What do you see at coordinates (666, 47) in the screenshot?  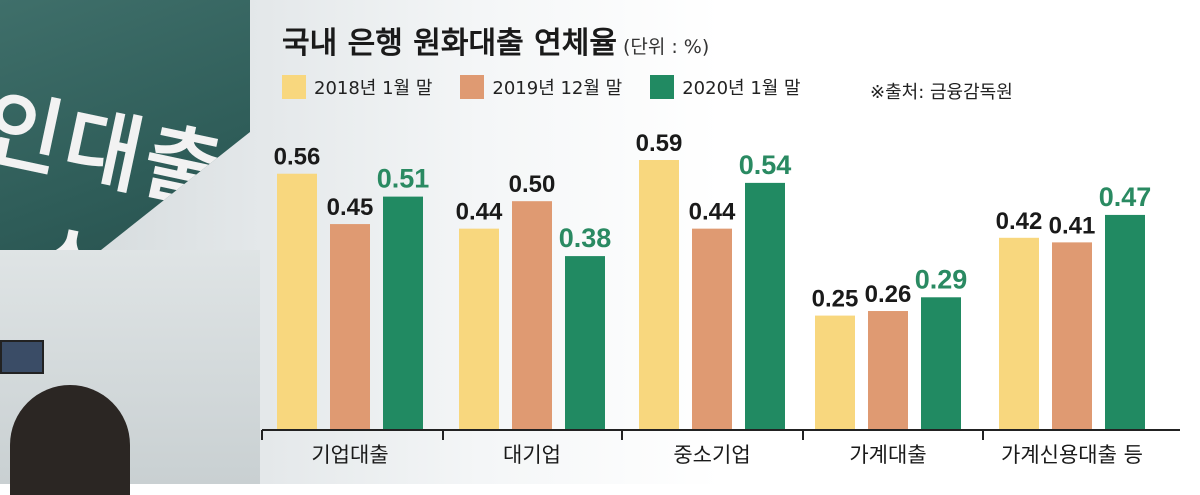 I see `chart-unit: (단위 : %)` at bounding box center [666, 47].